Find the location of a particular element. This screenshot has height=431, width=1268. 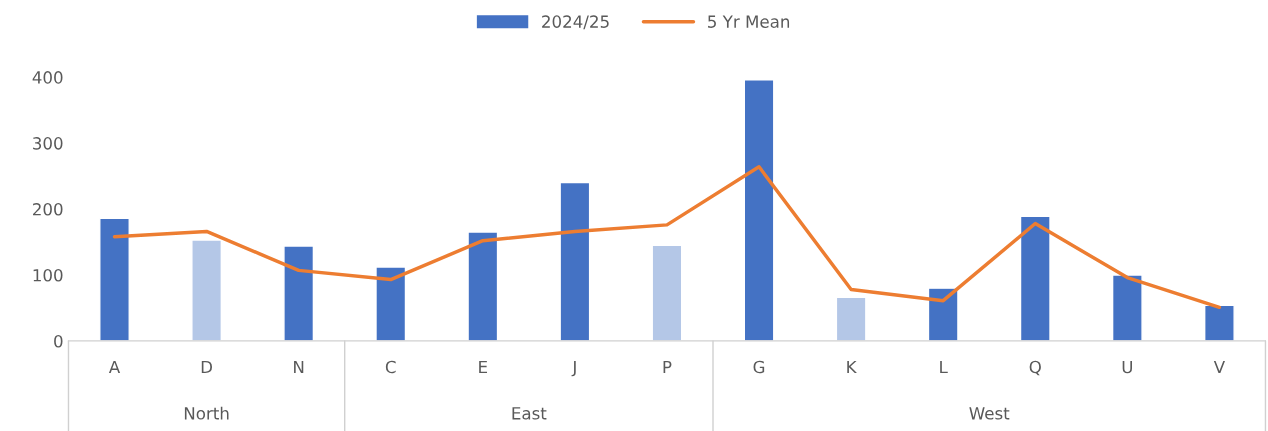

legend-label: 2024/25 is located at coordinates (575, 22).